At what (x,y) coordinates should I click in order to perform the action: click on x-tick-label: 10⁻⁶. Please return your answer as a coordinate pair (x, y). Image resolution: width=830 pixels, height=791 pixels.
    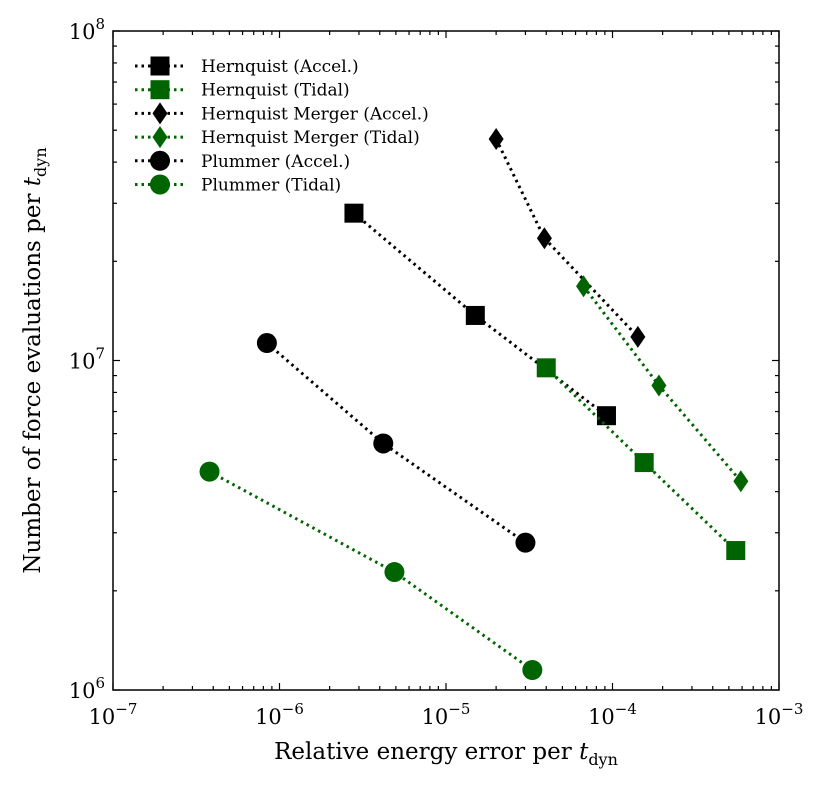
    Looking at the image, I should click on (279, 714).